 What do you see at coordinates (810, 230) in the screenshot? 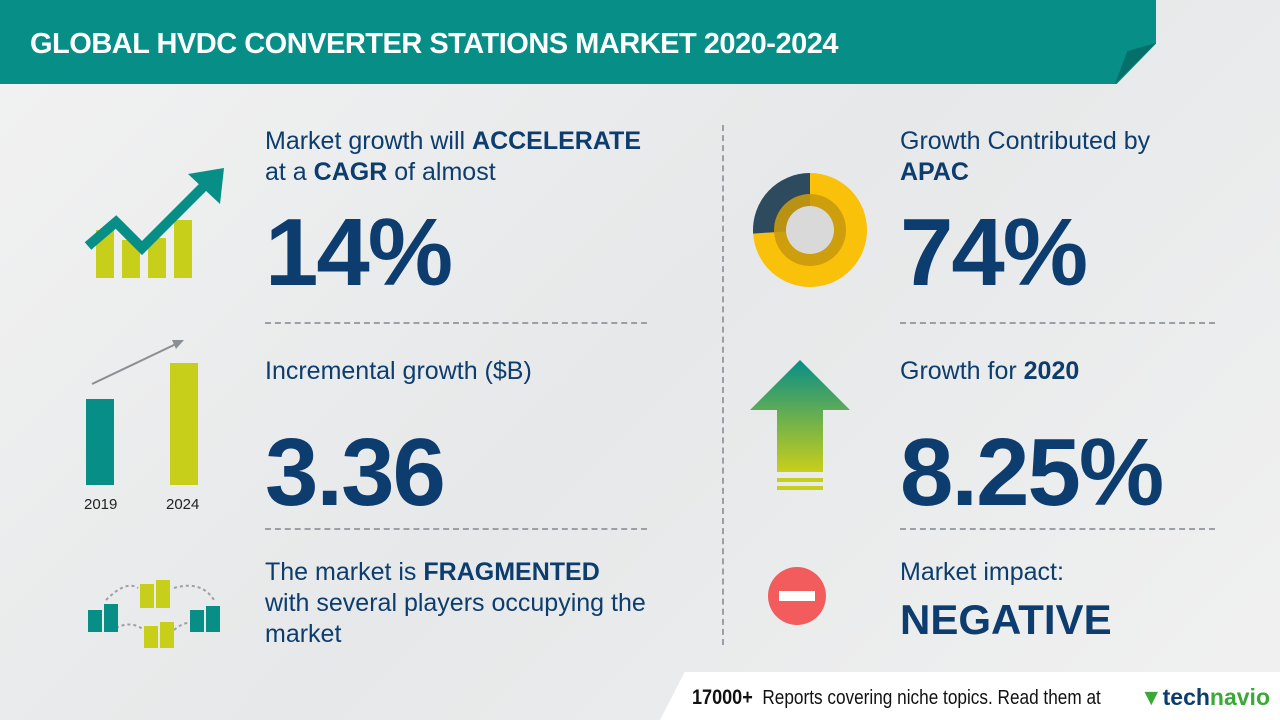
I see `donut-chart-icon` at bounding box center [810, 230].